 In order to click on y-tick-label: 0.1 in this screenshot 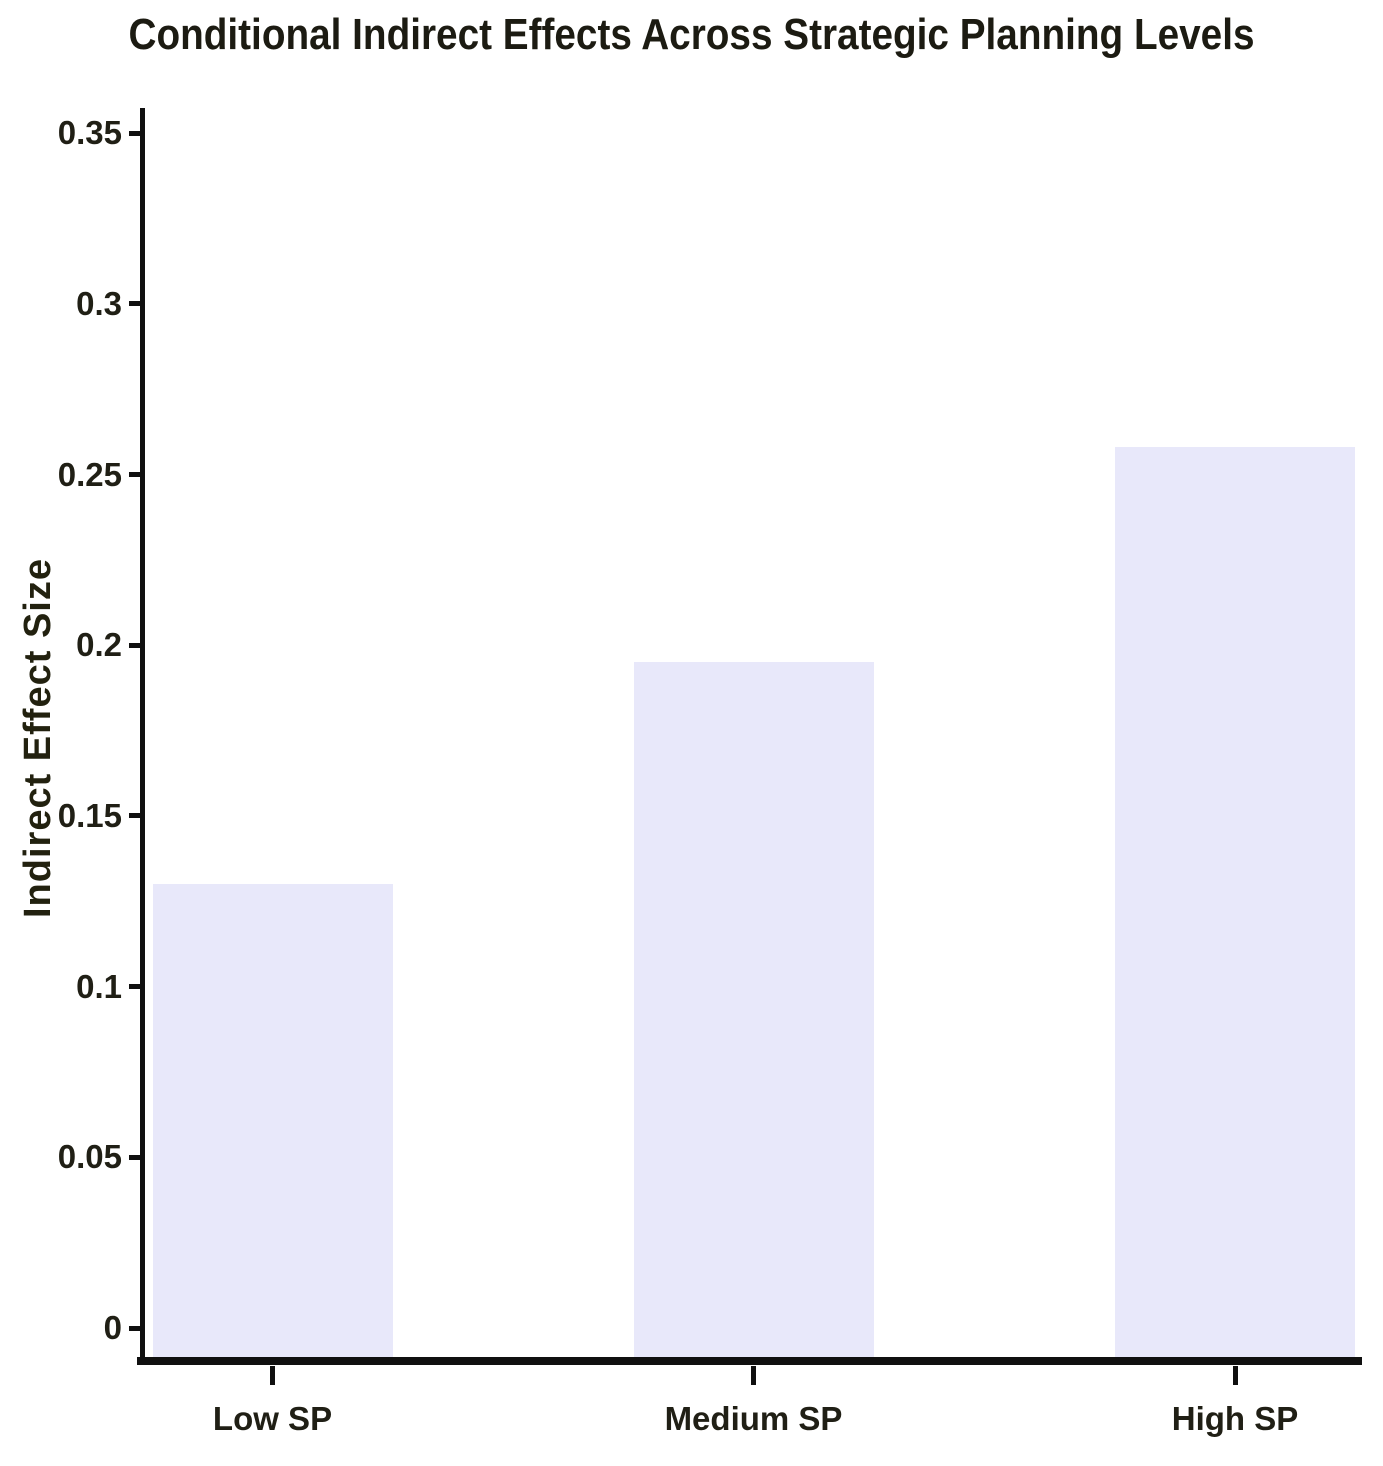, I will do `click(99, 986)`.